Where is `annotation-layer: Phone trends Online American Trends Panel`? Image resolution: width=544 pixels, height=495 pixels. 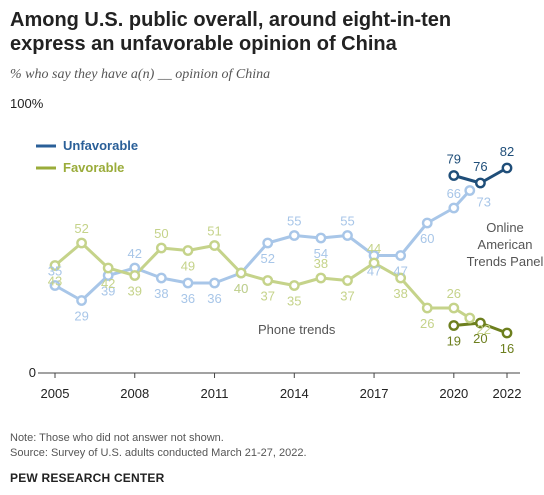
annotation-layer: Phone trends Online American Trends Panel is located at coordinates (401, 278).